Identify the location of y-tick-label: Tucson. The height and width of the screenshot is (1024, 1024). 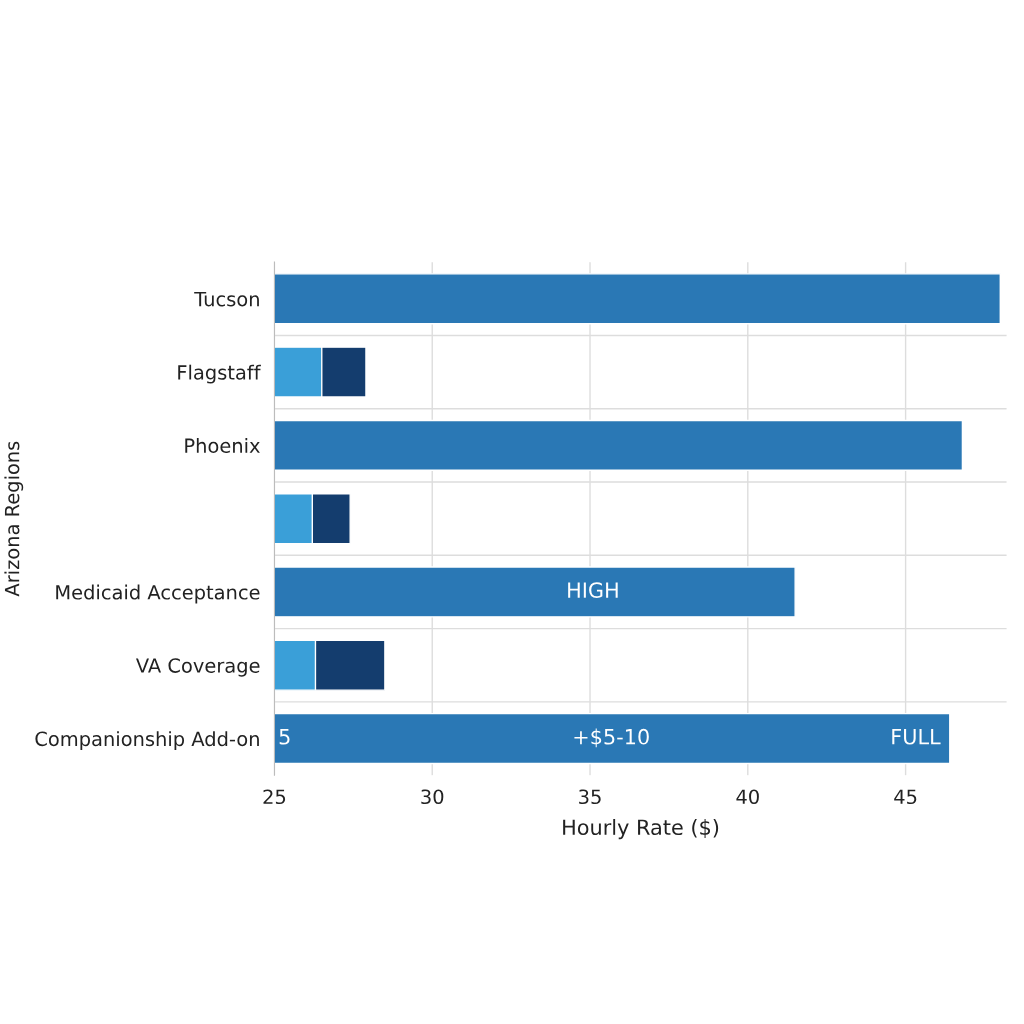
(226, 299).